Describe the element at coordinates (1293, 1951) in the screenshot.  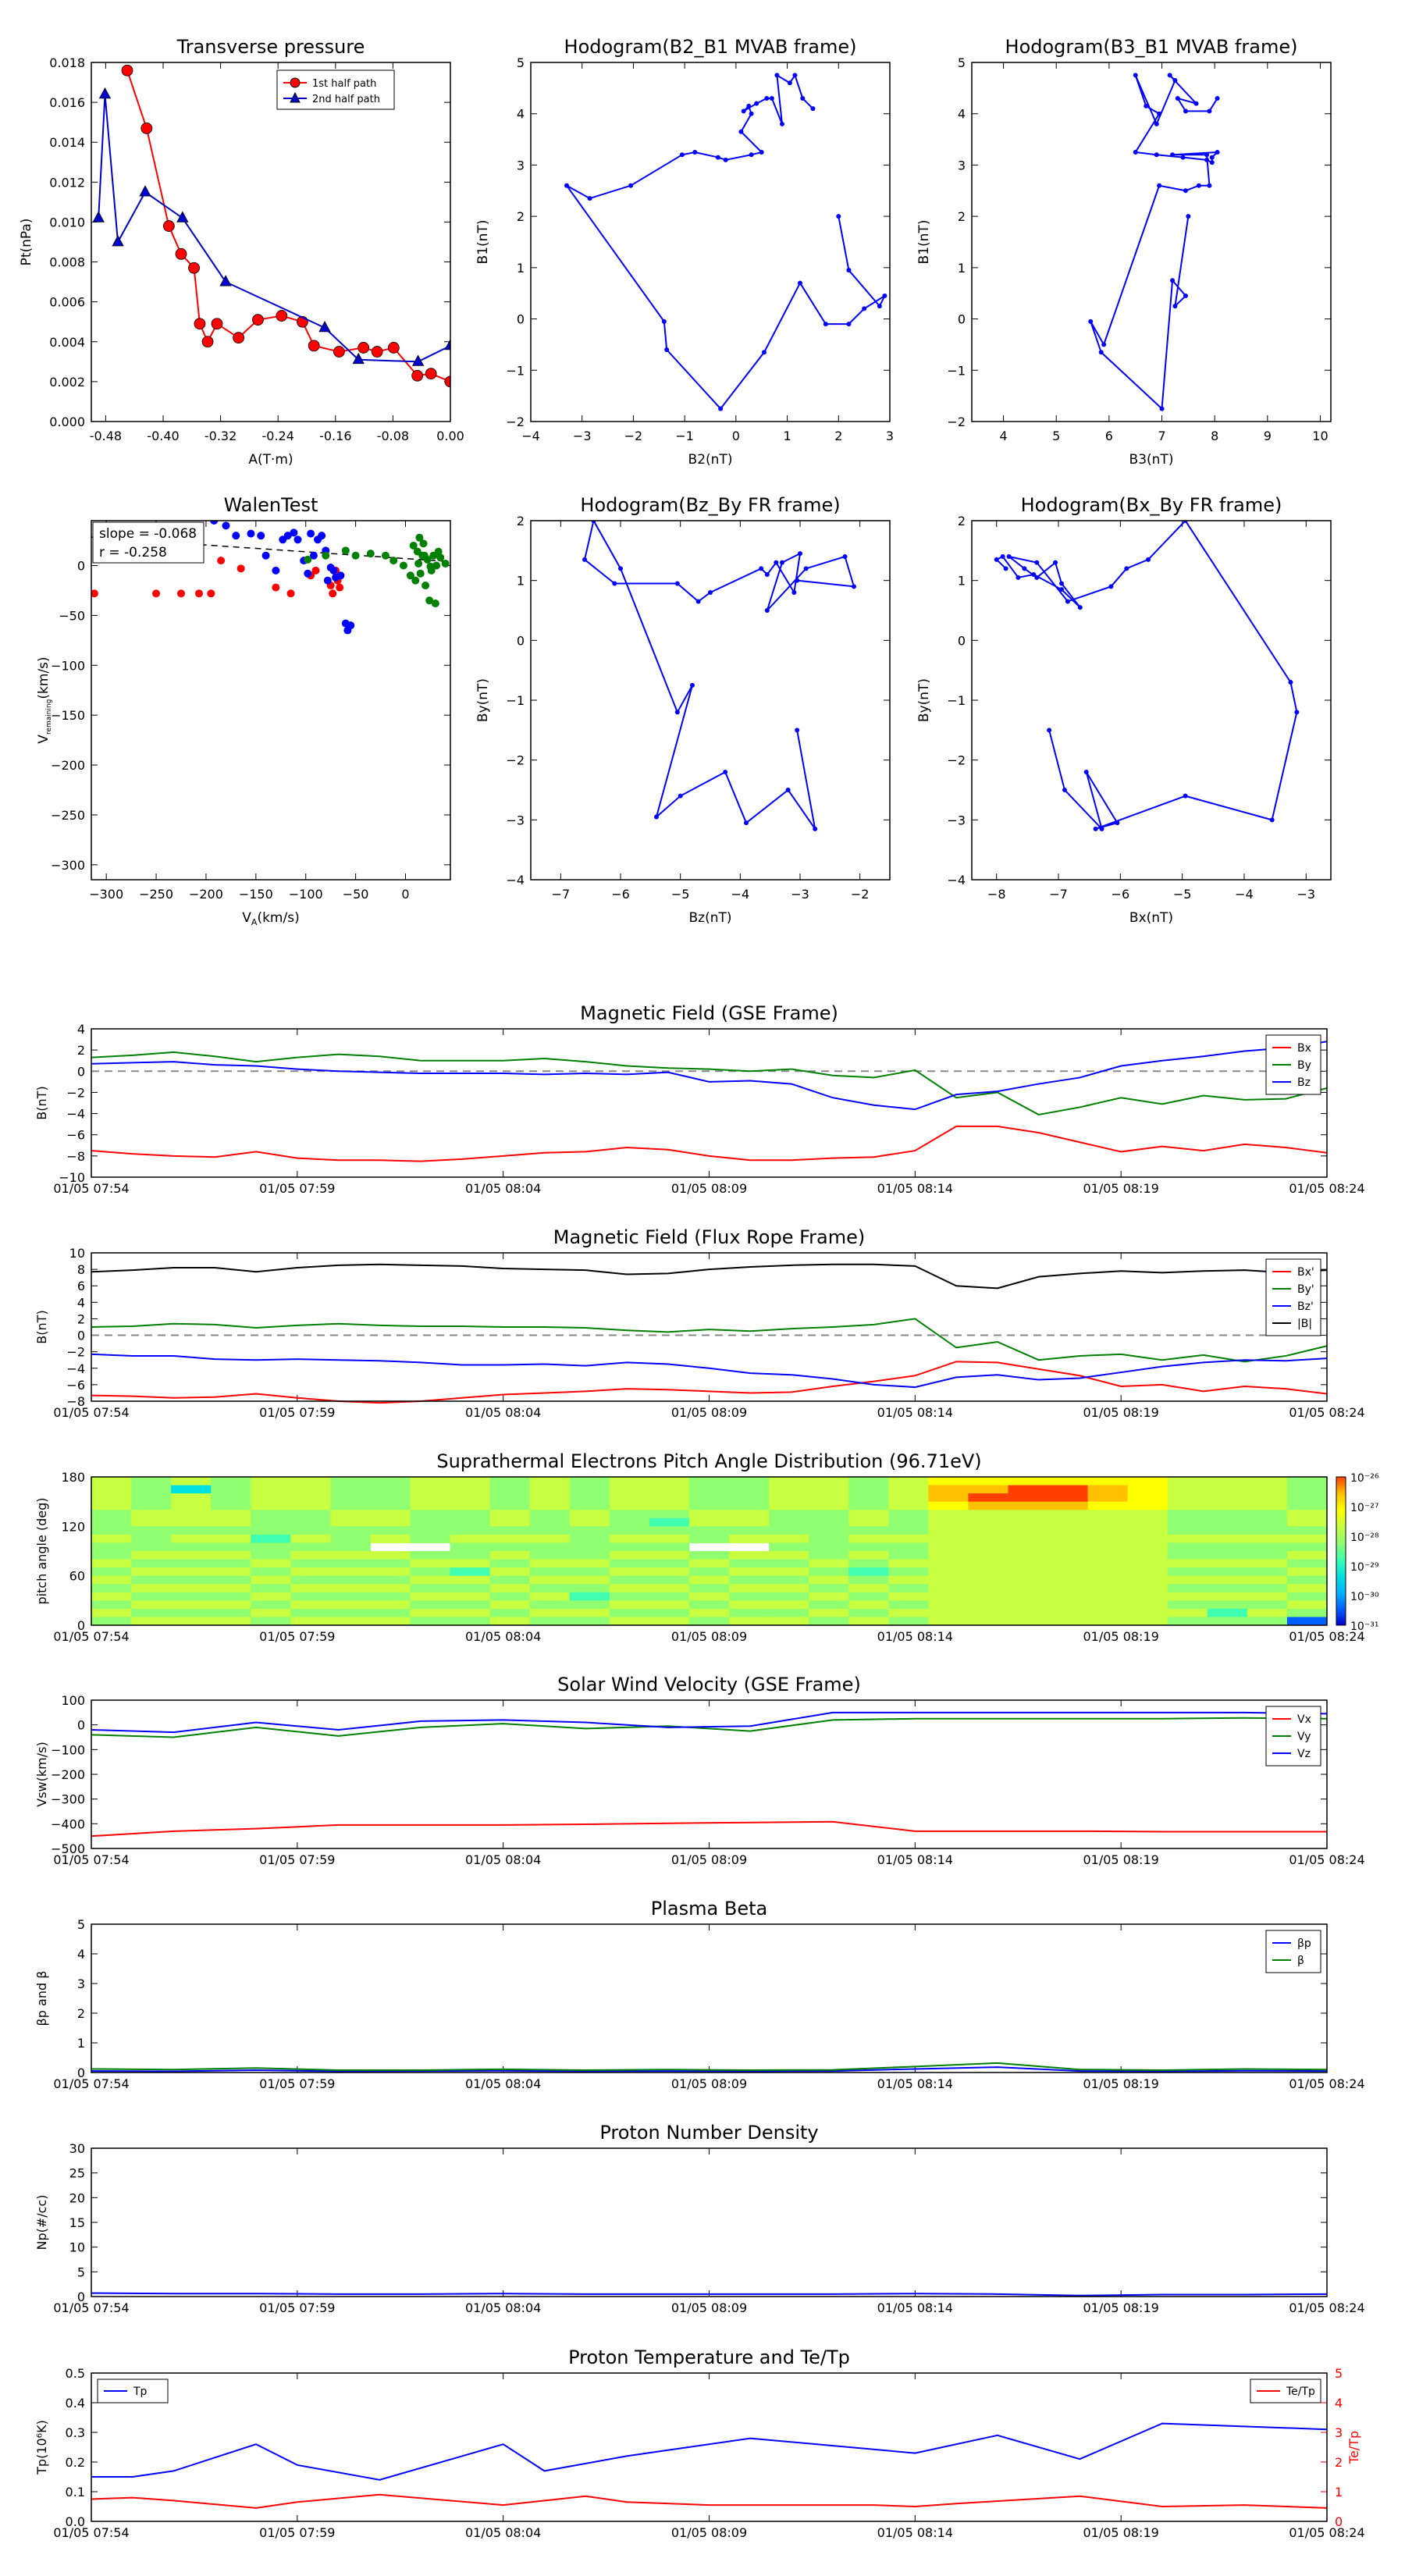
I see `legend: βp β` at that location.